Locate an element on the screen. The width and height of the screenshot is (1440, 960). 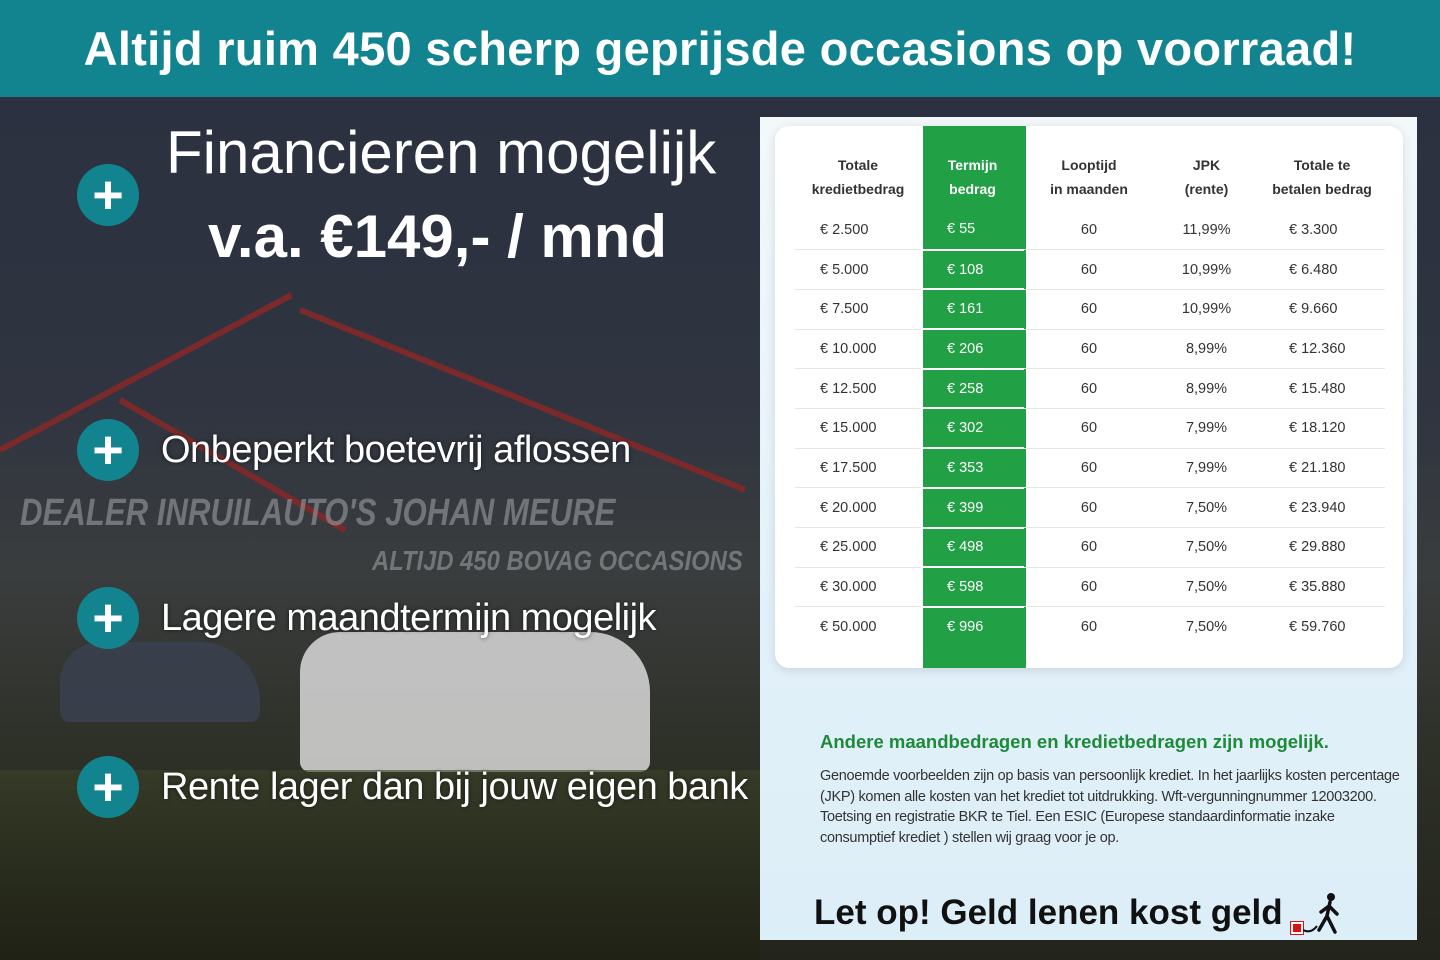
hero-price: v.a. €149,- / mnd is located at coordinates (438, 236).